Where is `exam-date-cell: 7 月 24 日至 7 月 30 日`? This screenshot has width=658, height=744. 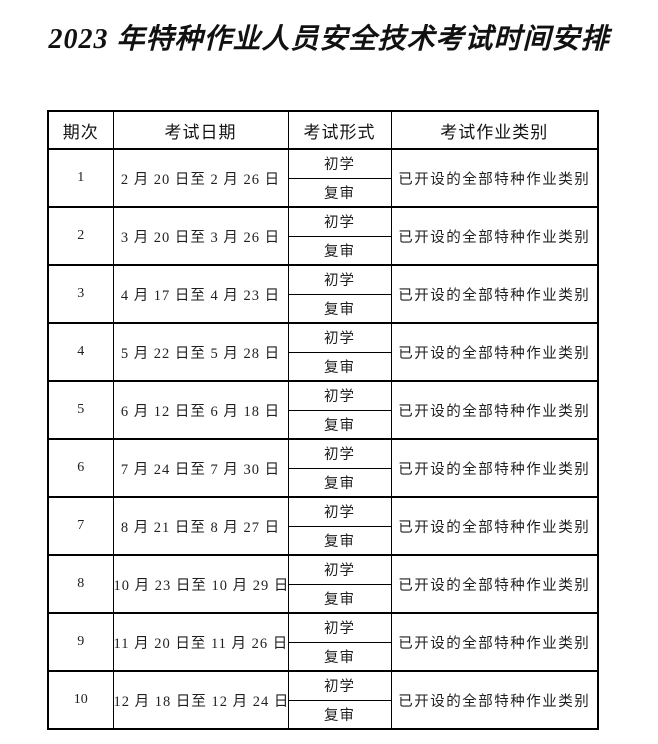 exam-date-cell: 7 月 24 日至 7 月 30 日 is located at coordinates (200, 468).